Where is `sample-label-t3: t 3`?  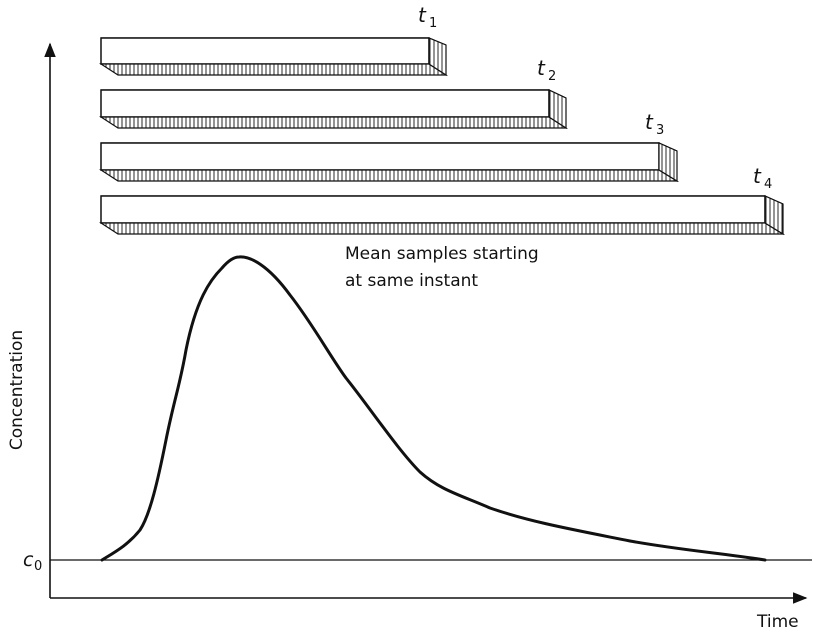 sample-label-t3: t 3 is located at coordinates (654, 124).